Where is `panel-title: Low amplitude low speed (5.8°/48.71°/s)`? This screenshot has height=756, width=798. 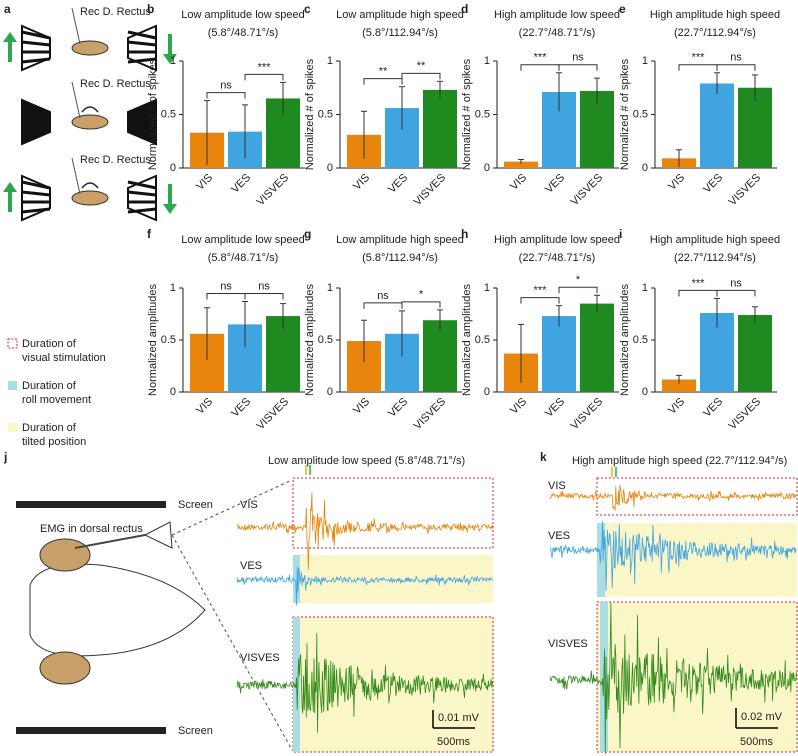 panel-title: Low amplitude low speed (5.8°/48.71°/s) is located at coordinates (366, 461).